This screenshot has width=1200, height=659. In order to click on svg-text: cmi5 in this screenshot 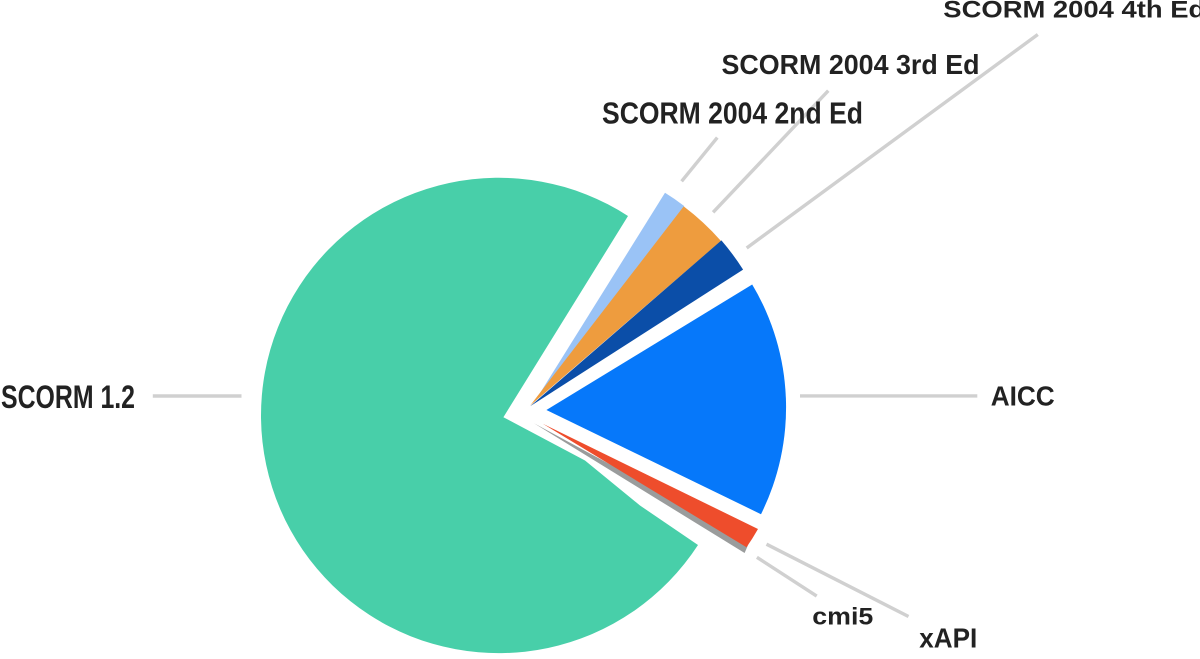, I will do `click(842, 616)`.